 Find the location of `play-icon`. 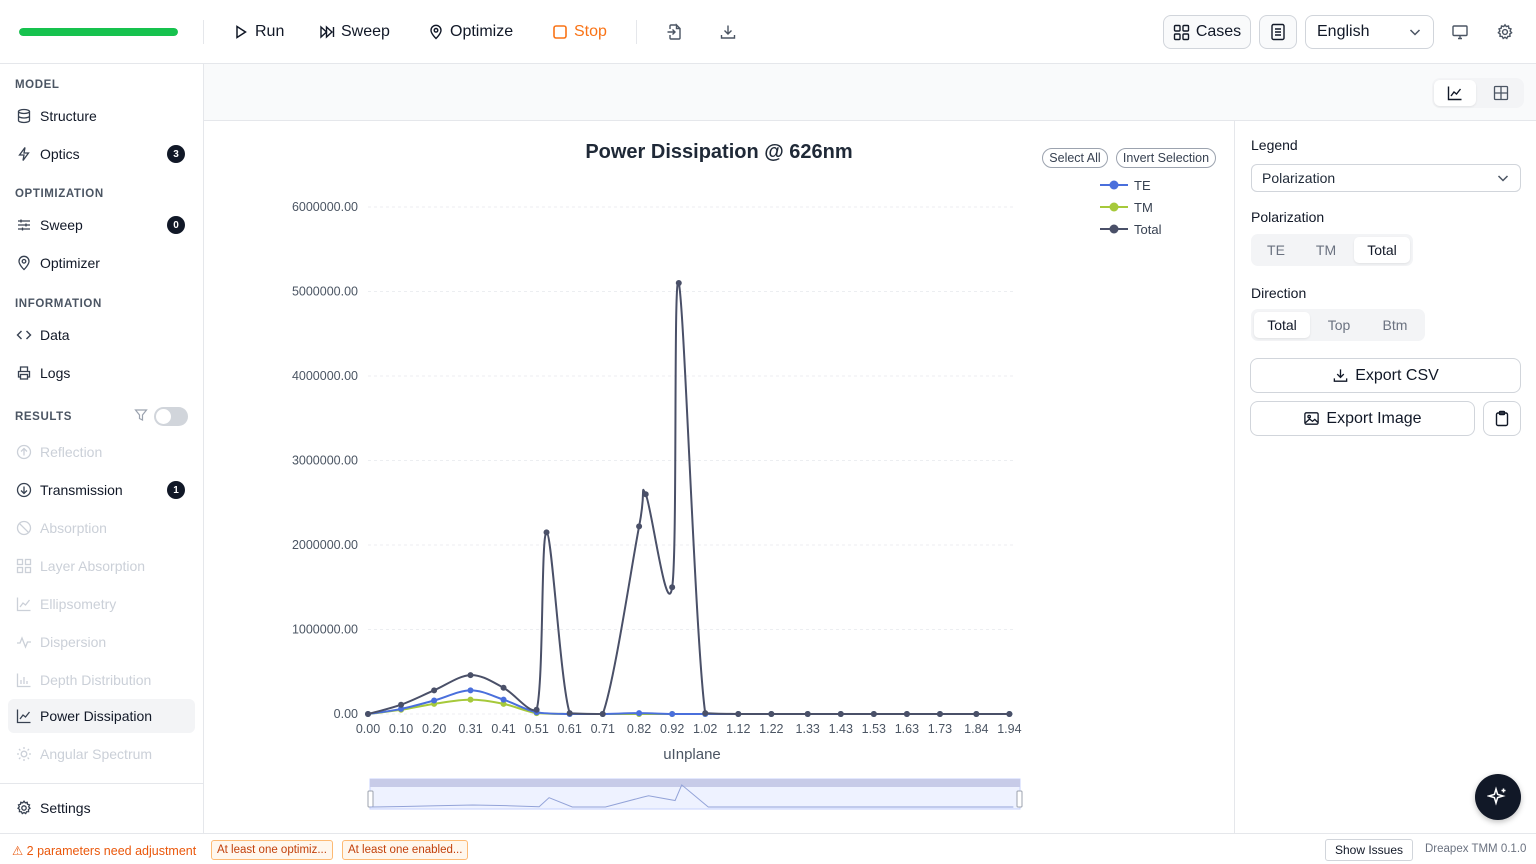

play-icon is located at coordinates (241, 32).